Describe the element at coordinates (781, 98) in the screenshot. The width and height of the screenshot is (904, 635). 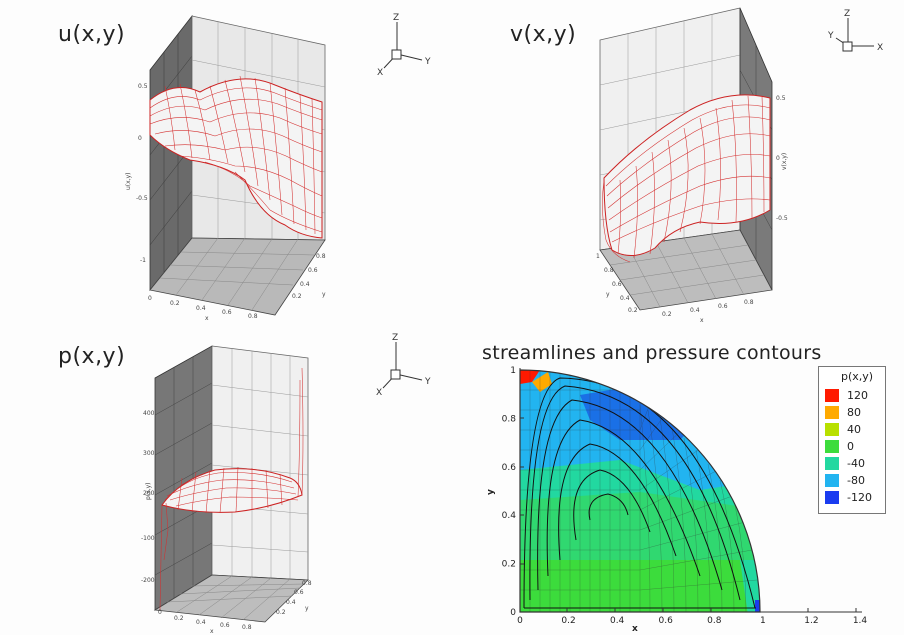
I see `svg-text: 0.5` at that location.